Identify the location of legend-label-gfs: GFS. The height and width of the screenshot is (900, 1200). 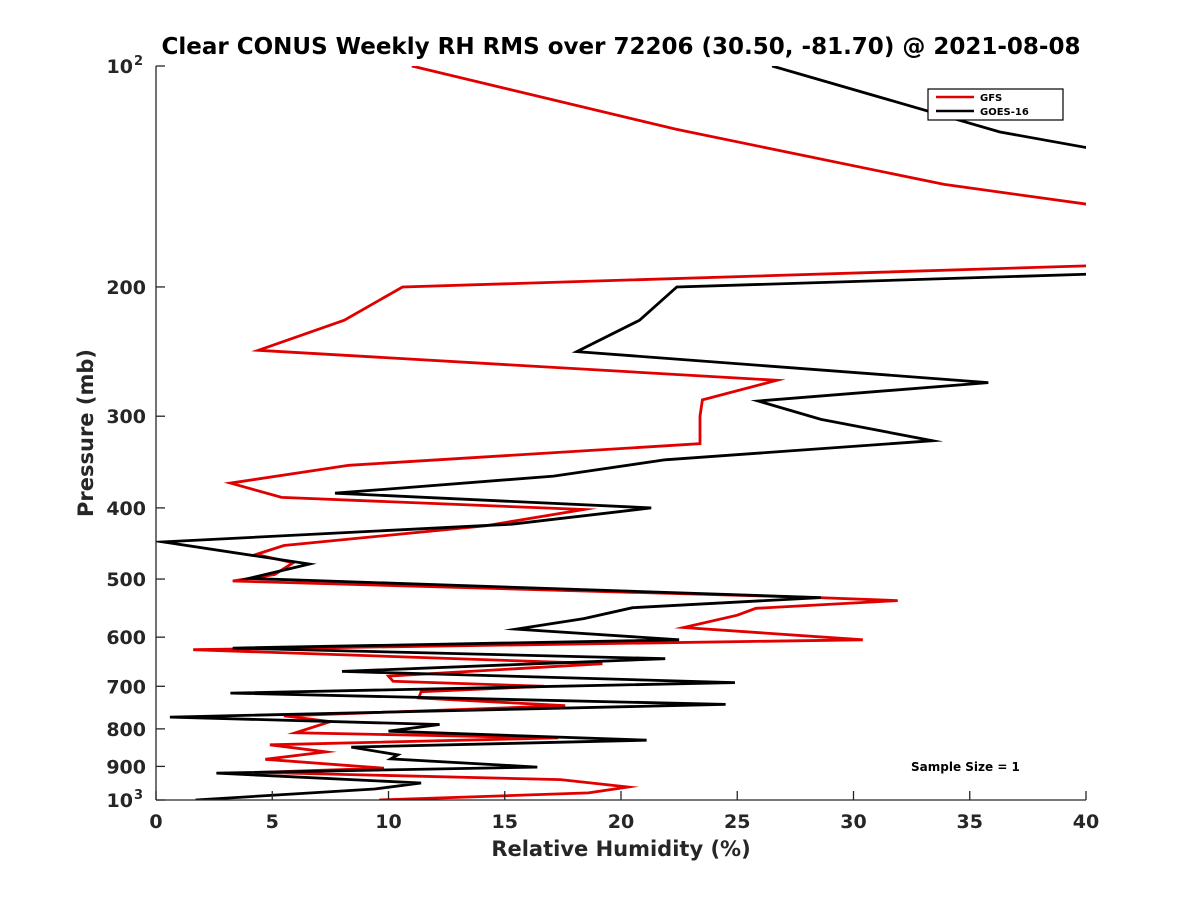
(991, 98).